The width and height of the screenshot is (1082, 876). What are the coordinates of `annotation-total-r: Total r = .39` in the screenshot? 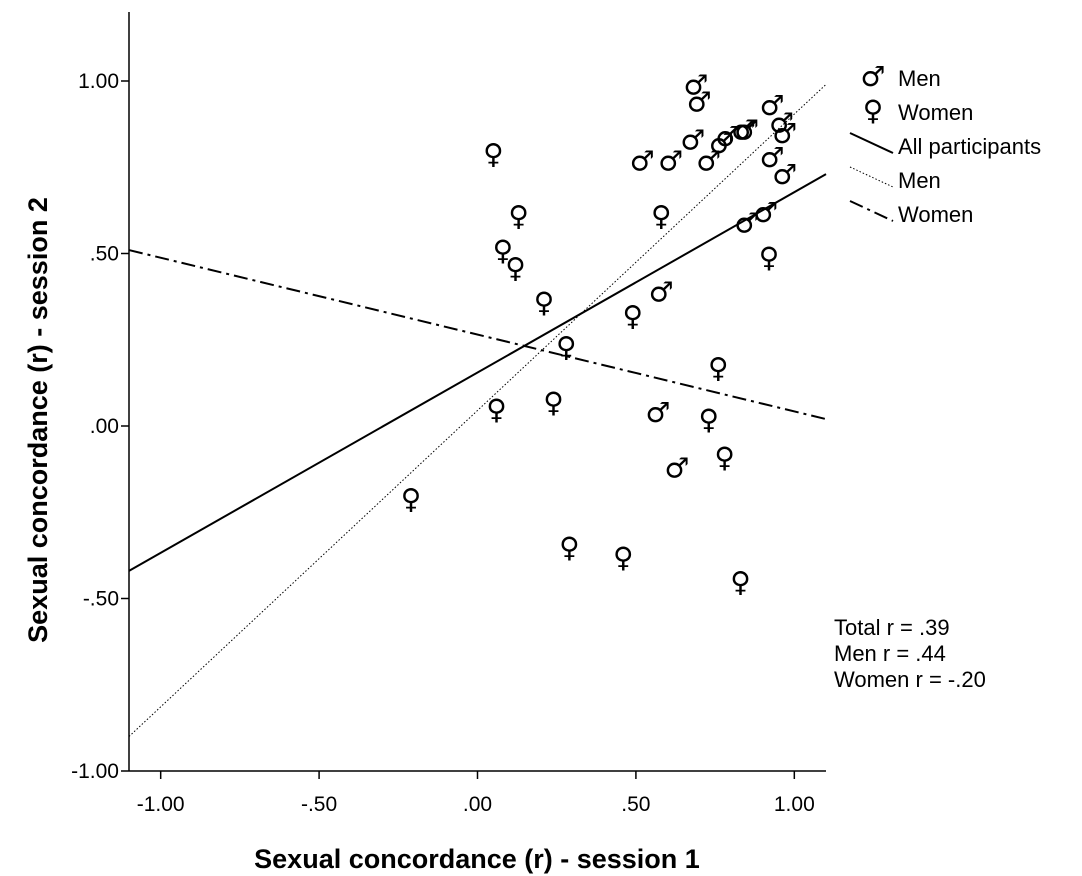 It's located at (892, 627).